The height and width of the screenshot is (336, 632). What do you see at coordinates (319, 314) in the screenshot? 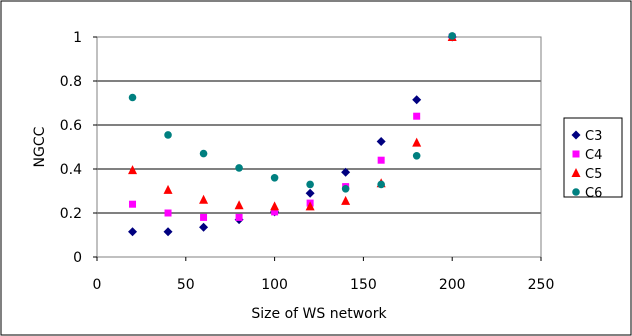
I see `x-axis-title: Size of WS network` at bounding box center [319, 314].